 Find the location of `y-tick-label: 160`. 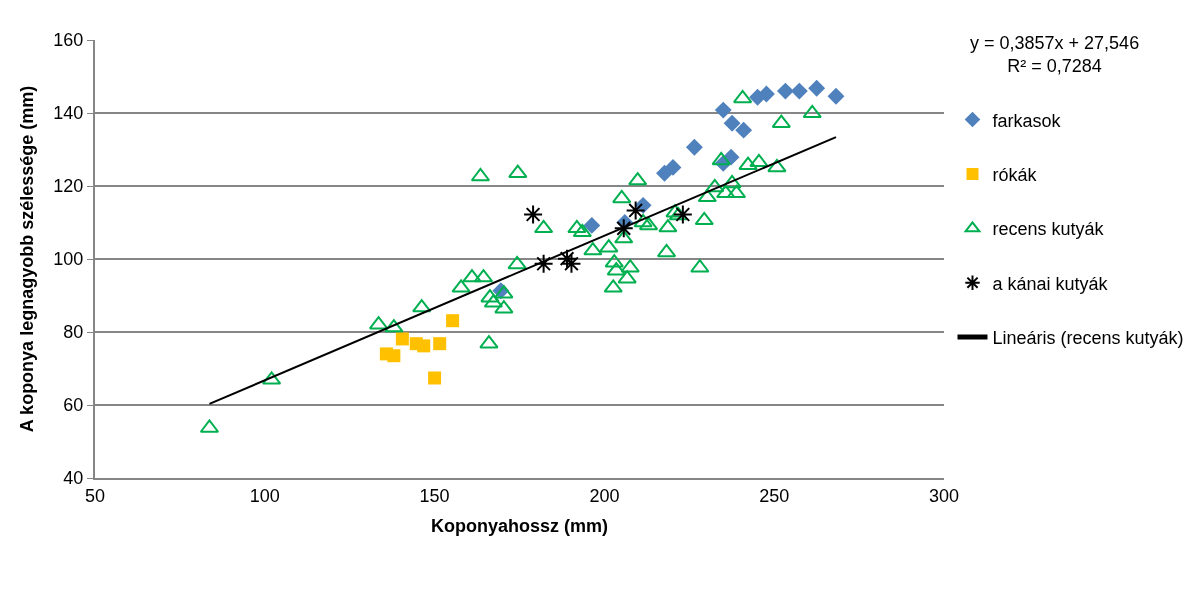

y-tick-label: 160 is located at coordinates (68, 40).